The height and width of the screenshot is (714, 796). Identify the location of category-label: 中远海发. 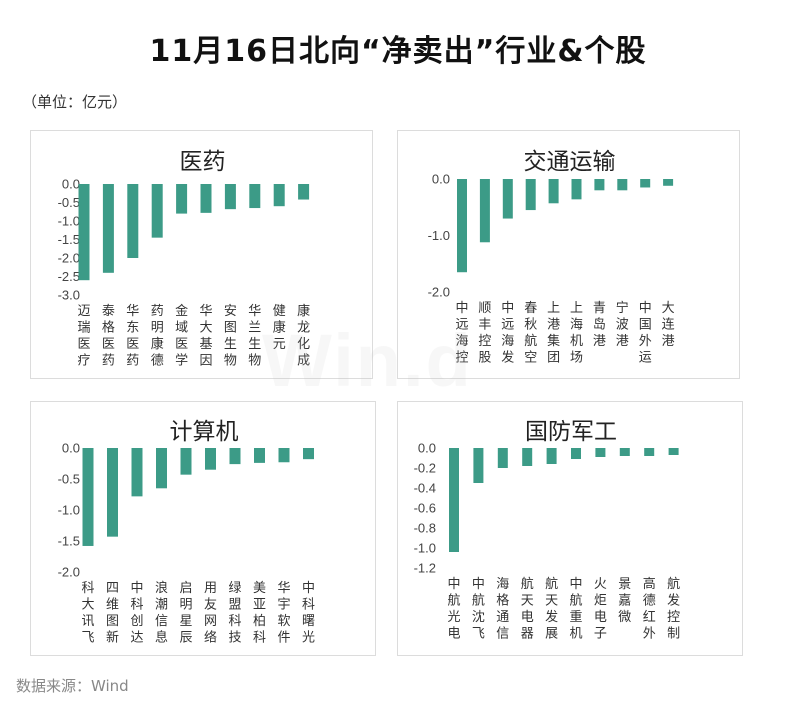
(507, 333).